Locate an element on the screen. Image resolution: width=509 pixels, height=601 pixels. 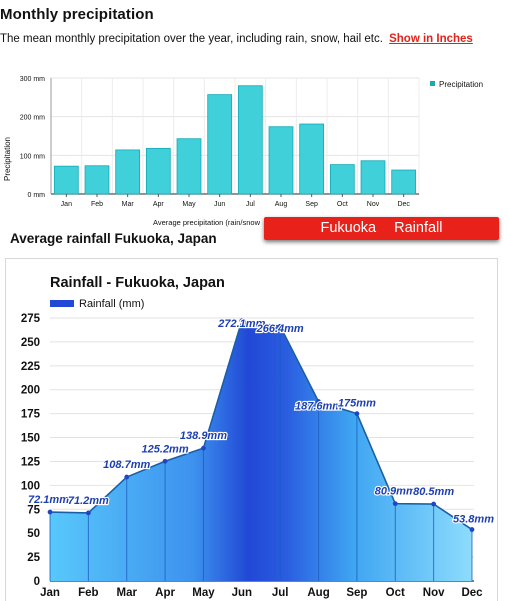
top-bar-jul is located at coordinates (250, 140).